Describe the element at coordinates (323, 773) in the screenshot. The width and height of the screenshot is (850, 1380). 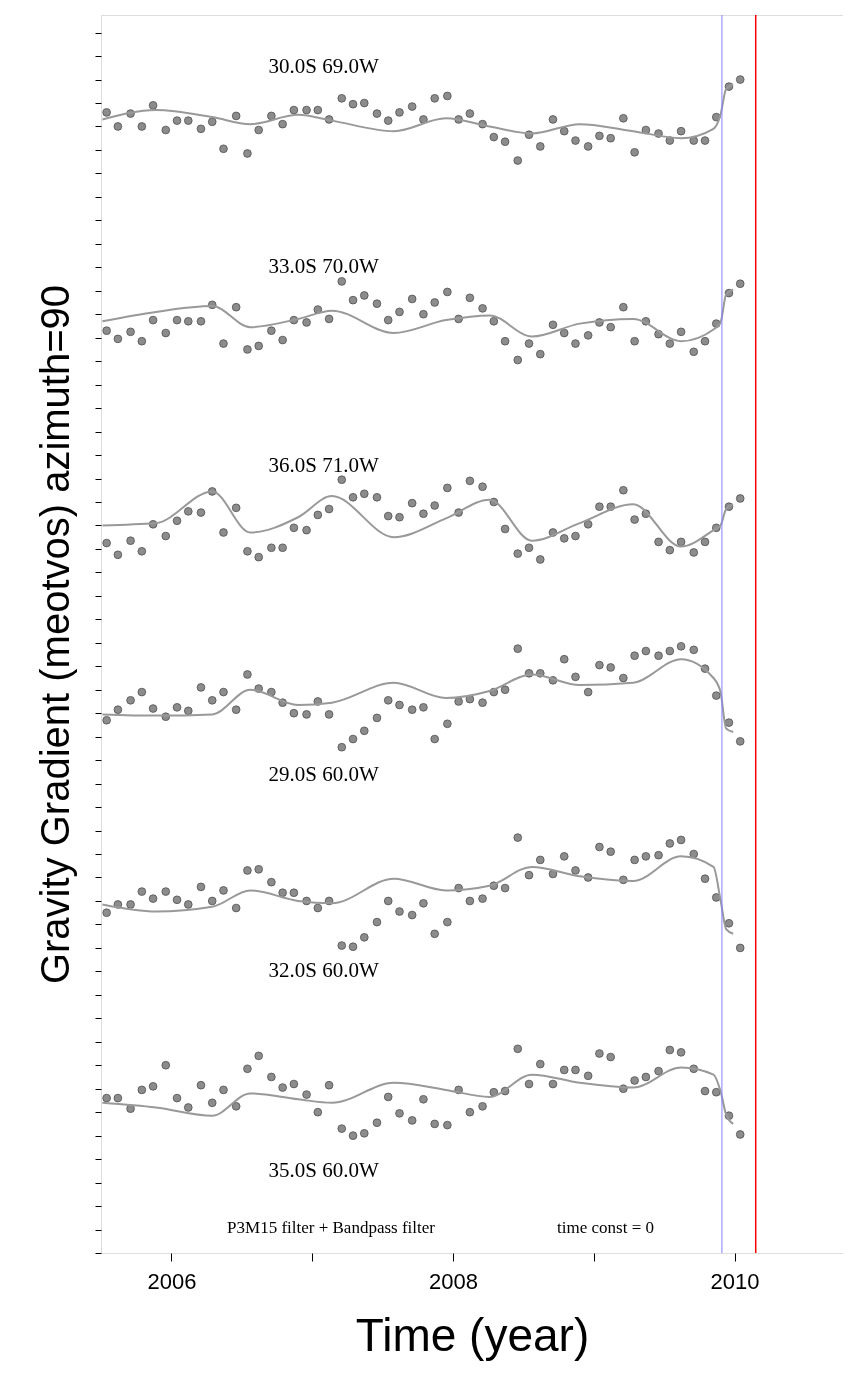
I see `series-label: 29.0S 60.0W` at that location.